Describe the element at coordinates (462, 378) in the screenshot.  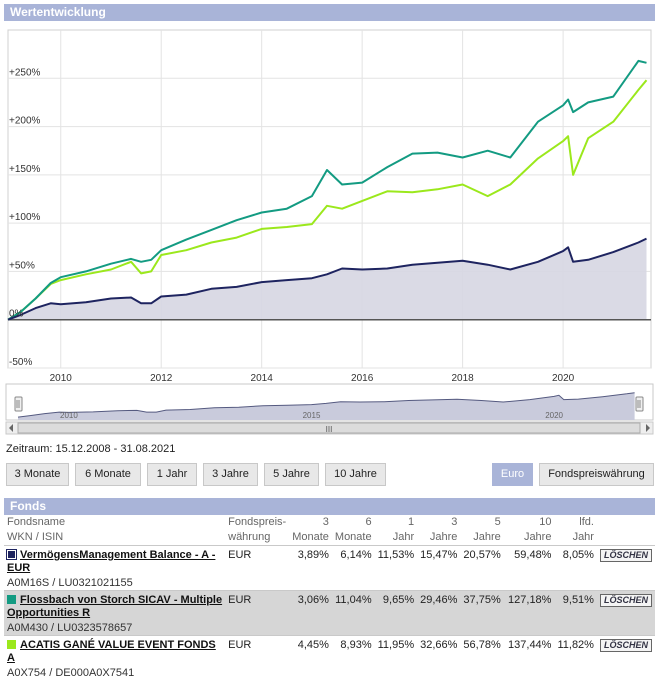
I see `x-tick-label: 2018` at that location.